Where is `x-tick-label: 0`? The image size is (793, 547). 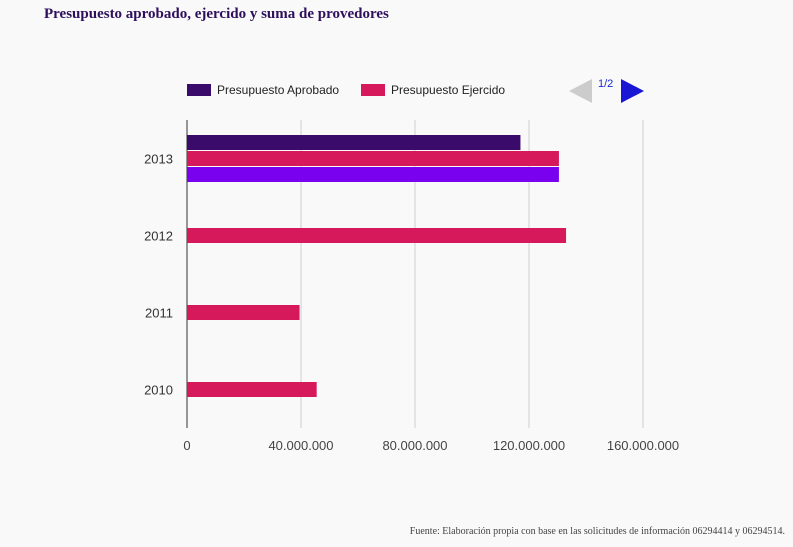
x-tick-label: 0 is located at coordinates (186, 445).